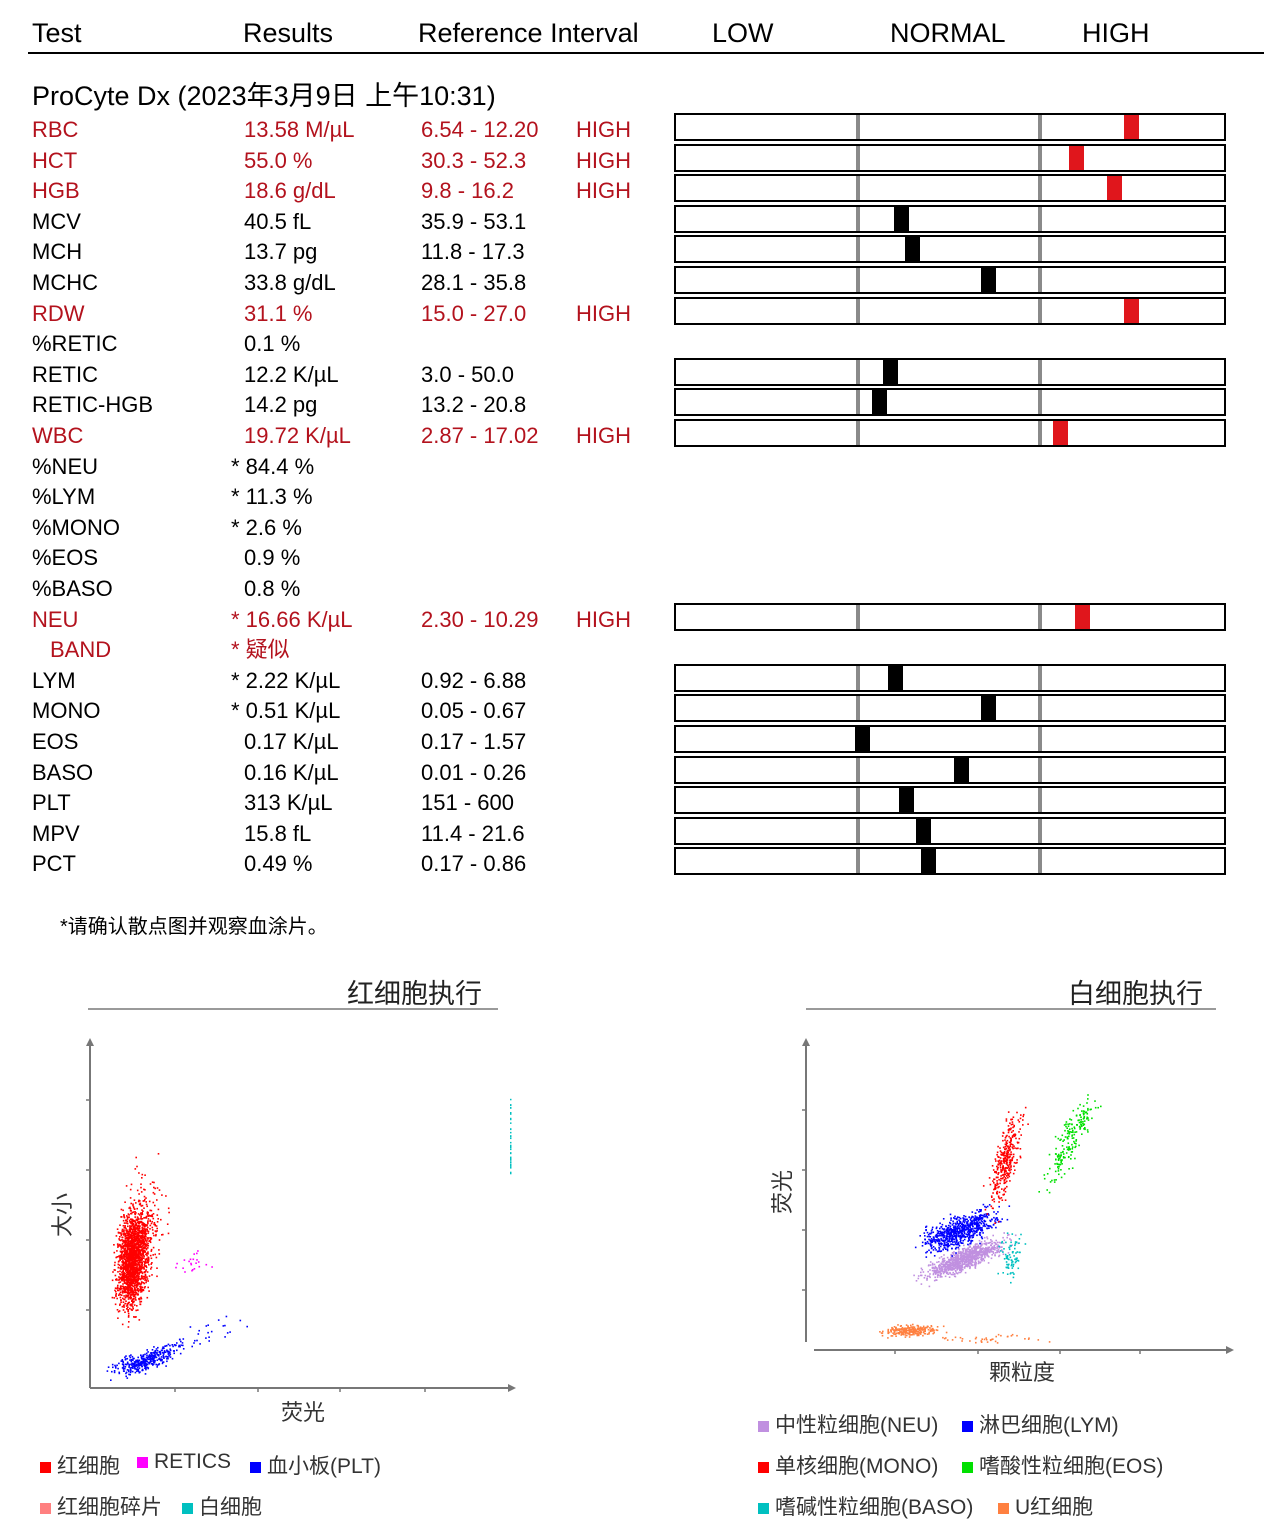 Image resolution: width=1264 pixels, height=1533 pixels. What do you see at coordinates (1040, 861) in the screenshot?
I see `gauge-normal-high-divider` at bounding box center [1040, 861].